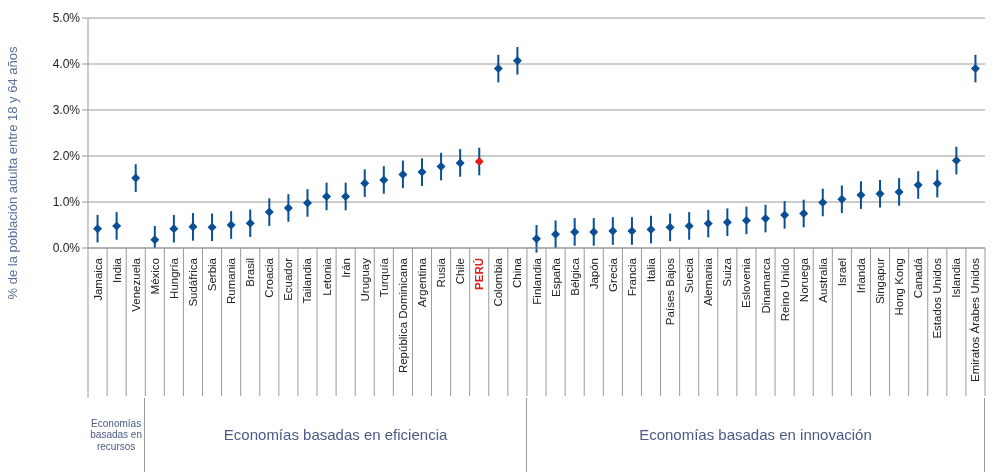  I want to click on x-tick-label: Finlandia, so click(536, 281).